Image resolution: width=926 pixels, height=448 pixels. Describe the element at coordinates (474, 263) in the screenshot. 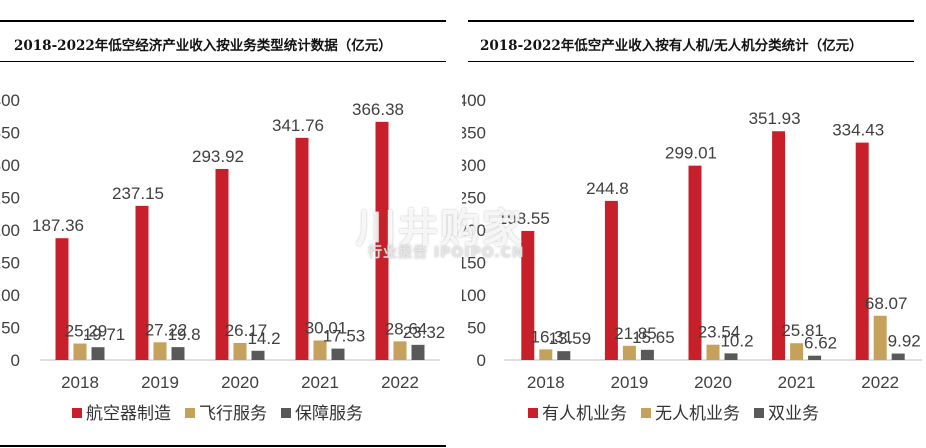

I see `y-tick-label: 150` at that location.